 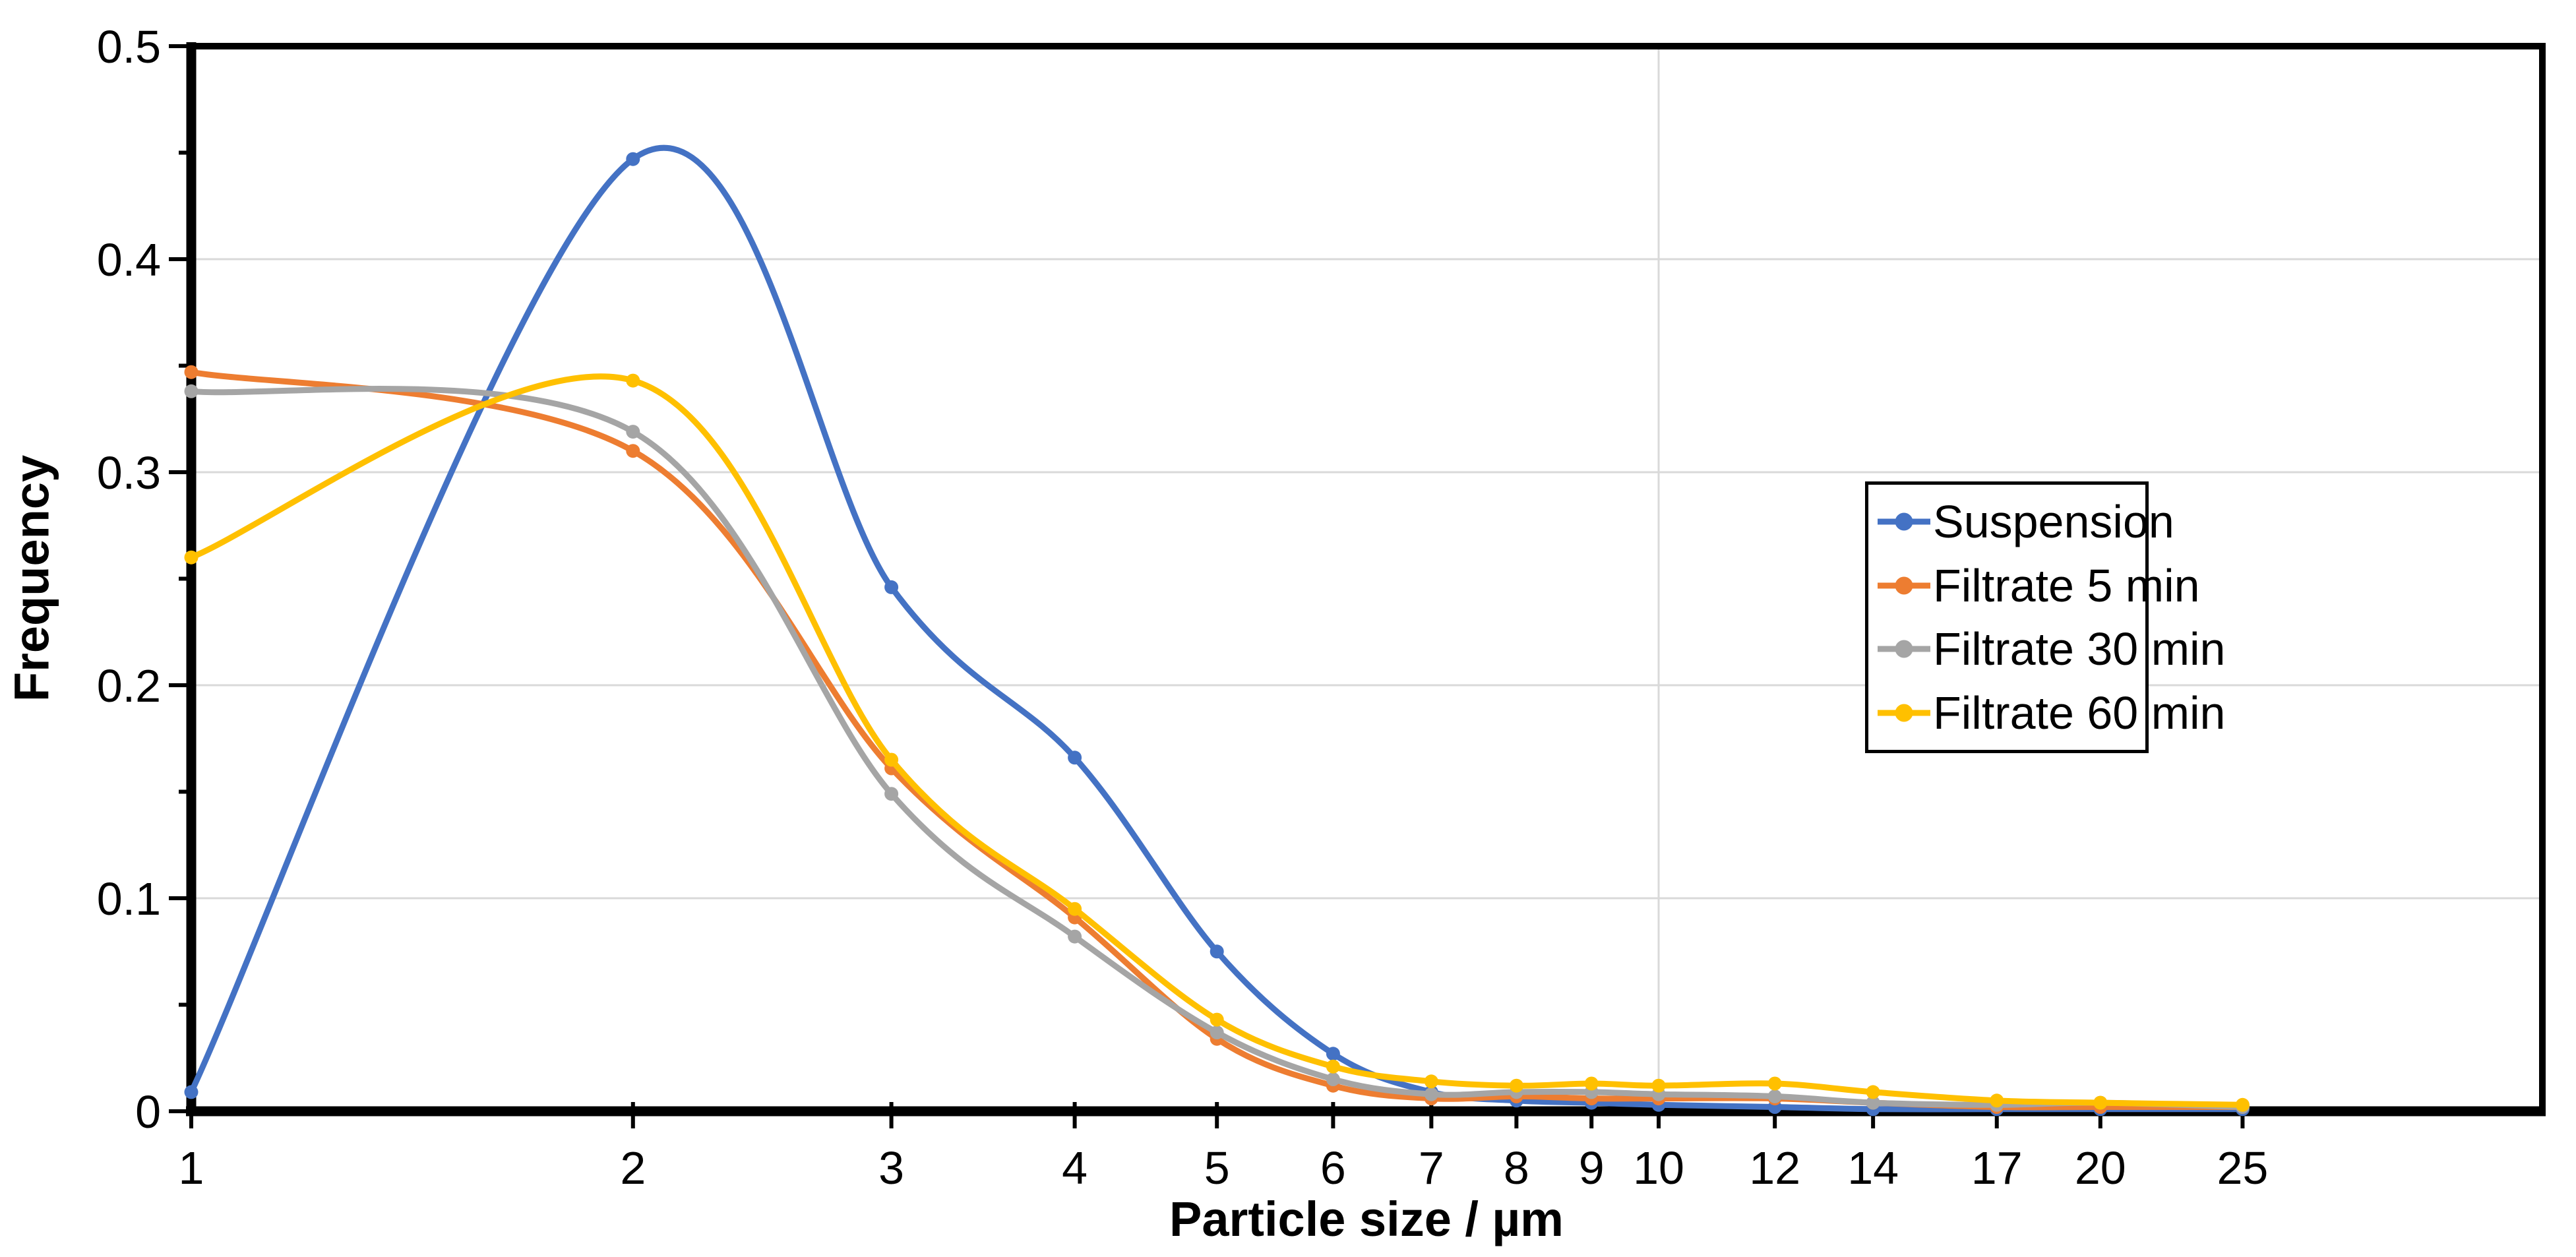 I want to click on legend-label: Filtrate 5 min, so click(x=2066, y=585).